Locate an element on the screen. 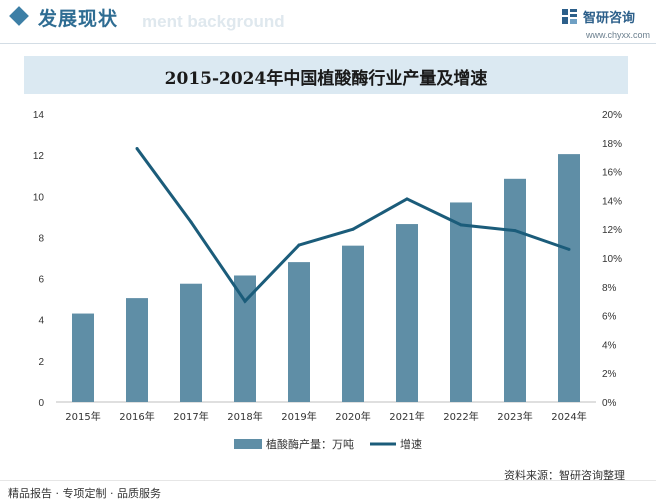 Image resolution: width=656 pixels, height=504 pixels. x-tick-label: 2019年 is located at coordinates (298, 416).